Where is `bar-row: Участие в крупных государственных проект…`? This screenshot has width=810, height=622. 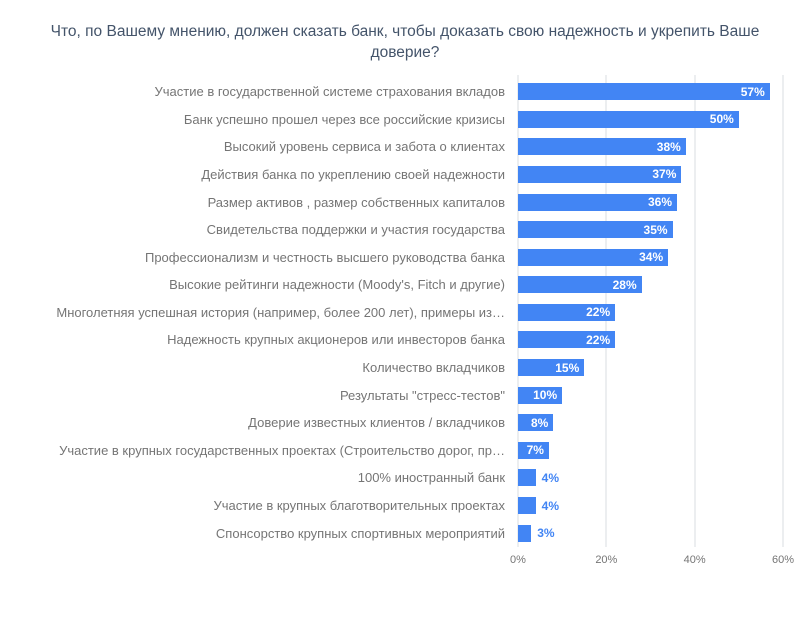 bar-row: Участие в крупных государственных проект… is located at coordinates (405, 451).